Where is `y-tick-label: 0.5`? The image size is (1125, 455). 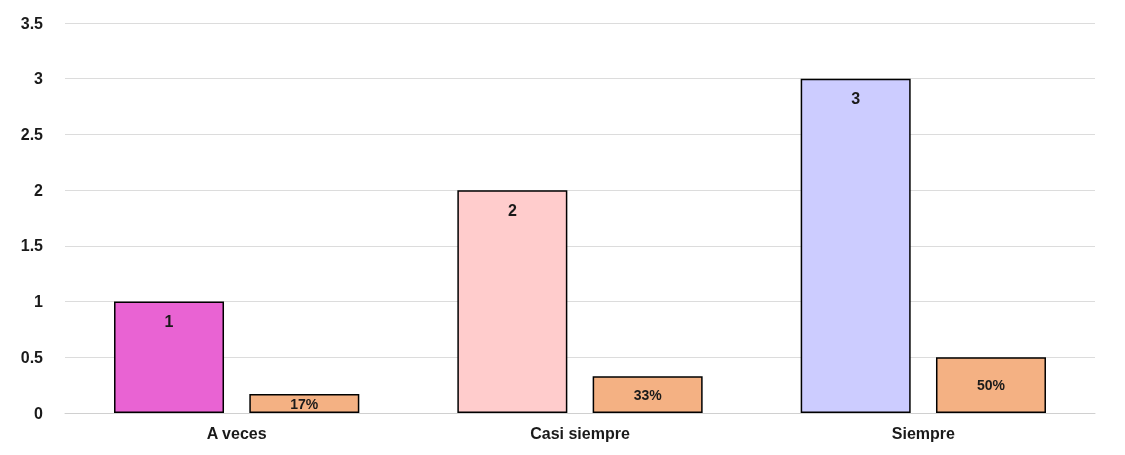
y-tick-label: 0.5 is located at coordinates (32, 357).